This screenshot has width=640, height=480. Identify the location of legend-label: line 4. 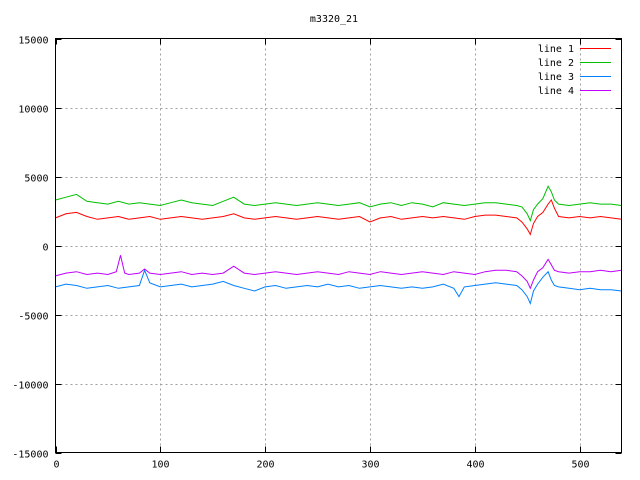
(556, 91).